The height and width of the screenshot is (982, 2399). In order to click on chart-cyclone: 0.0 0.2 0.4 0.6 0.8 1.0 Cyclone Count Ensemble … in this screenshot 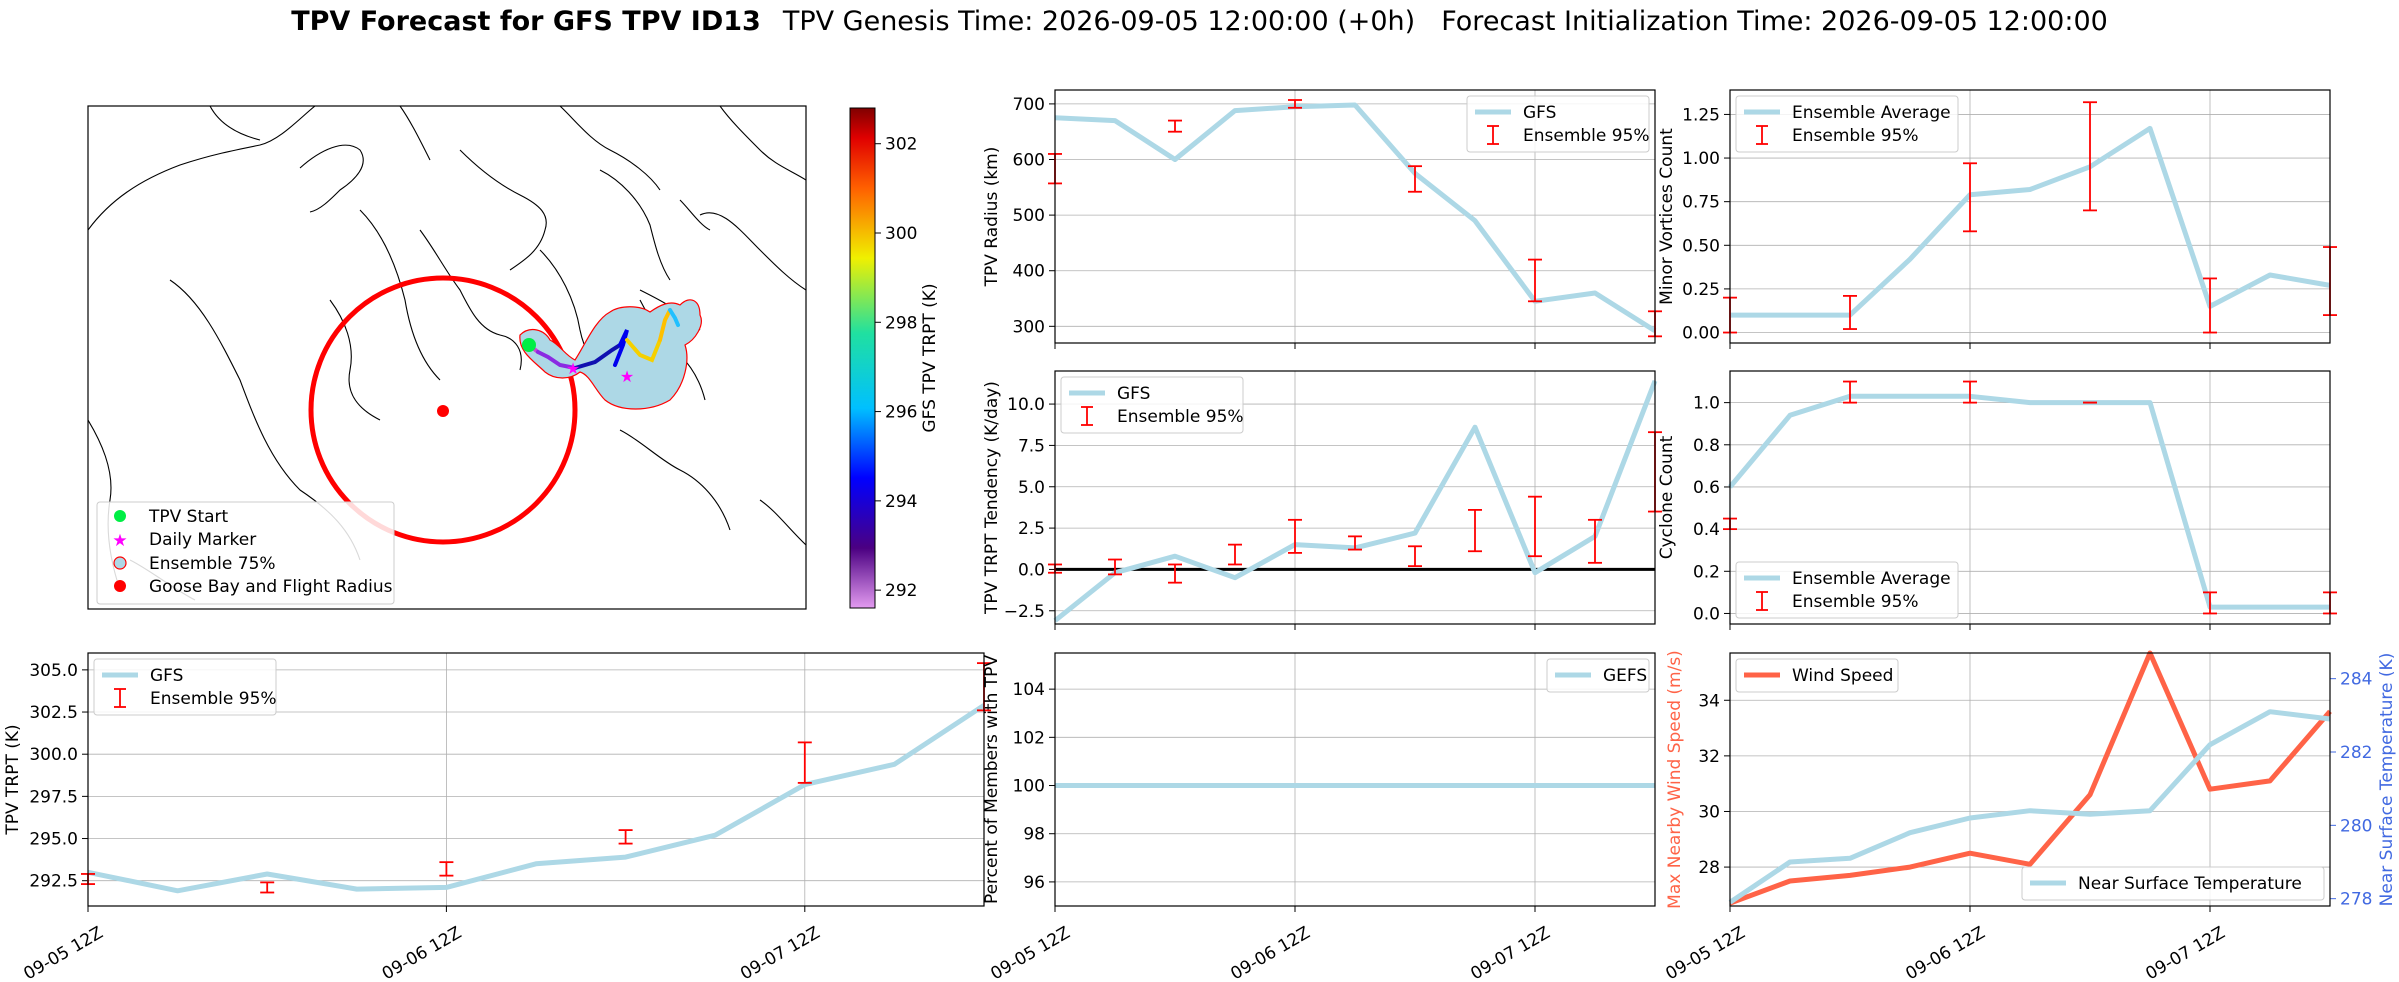, I will do `click(1997, 500)`.